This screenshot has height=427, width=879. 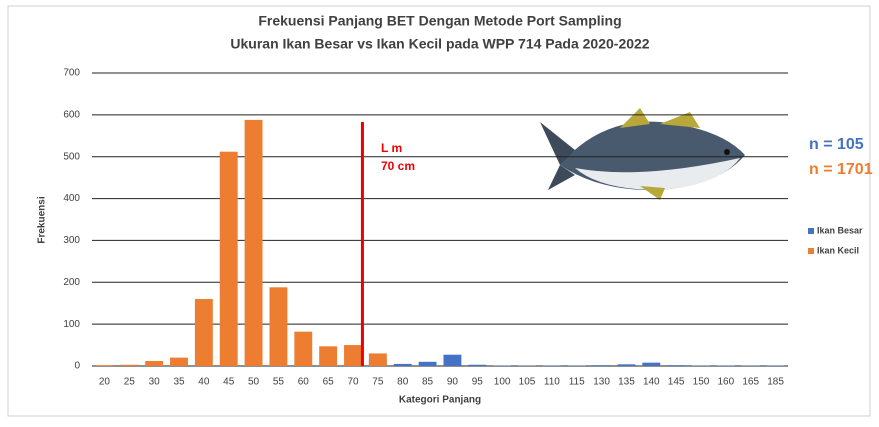 I want to click on x-tick-label: 160, so click(x=726, y=382).